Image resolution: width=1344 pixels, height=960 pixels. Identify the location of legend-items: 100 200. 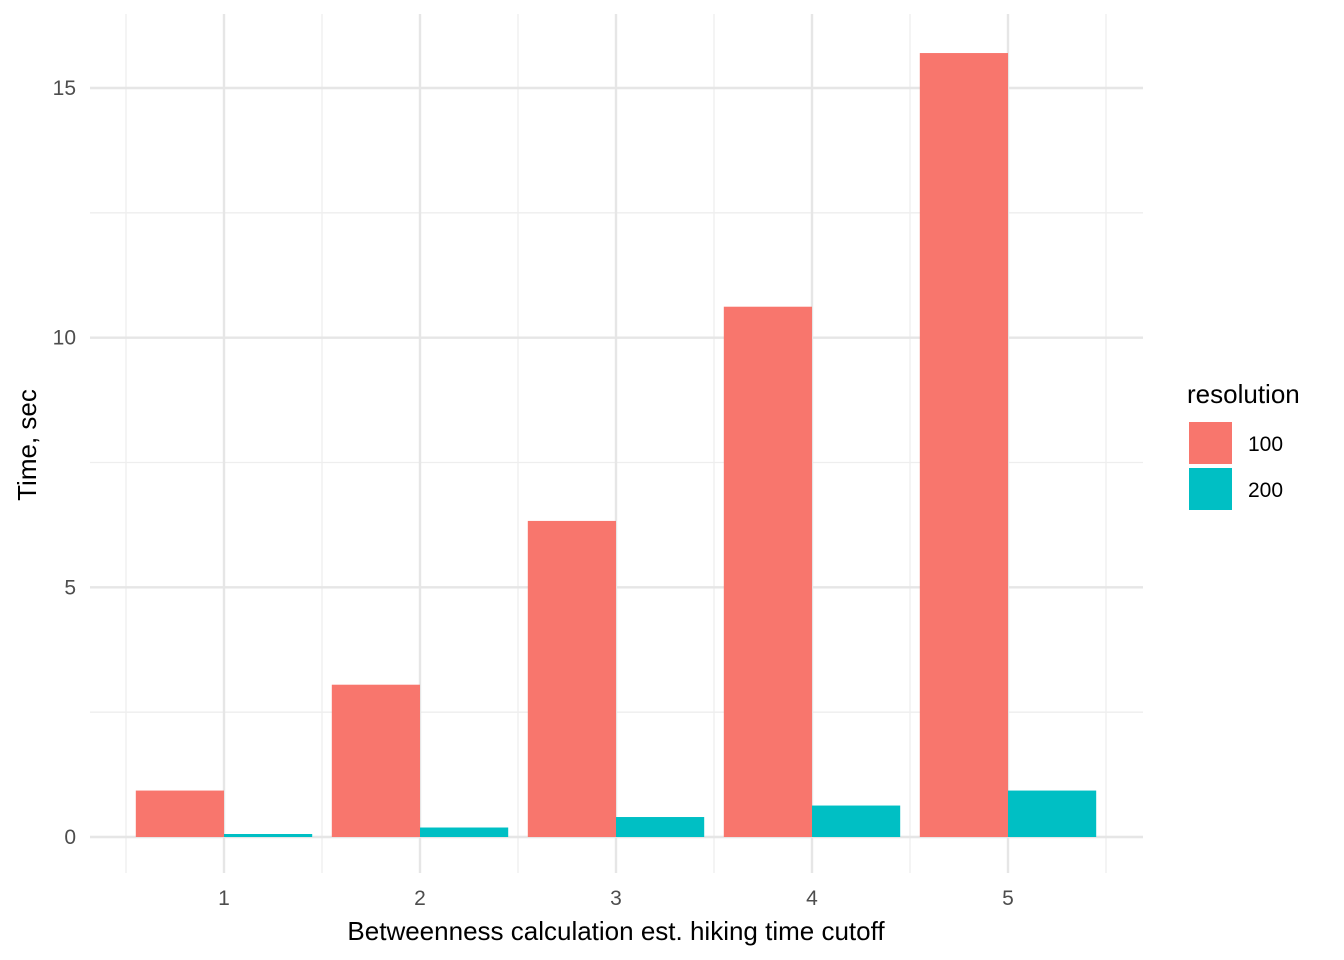
(1236, 466).